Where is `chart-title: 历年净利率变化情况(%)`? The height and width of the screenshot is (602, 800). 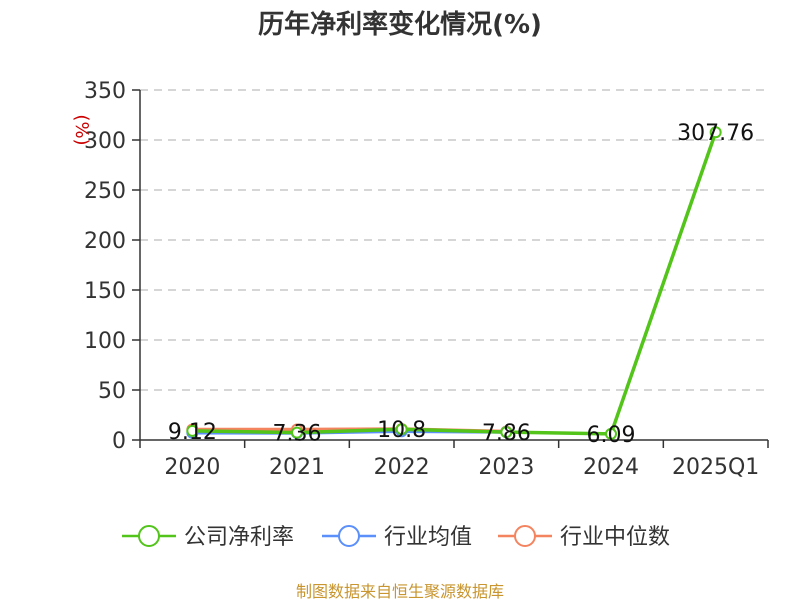
chart-title: 历年净利率变化情况(%) is located at coordinates (400, 25).